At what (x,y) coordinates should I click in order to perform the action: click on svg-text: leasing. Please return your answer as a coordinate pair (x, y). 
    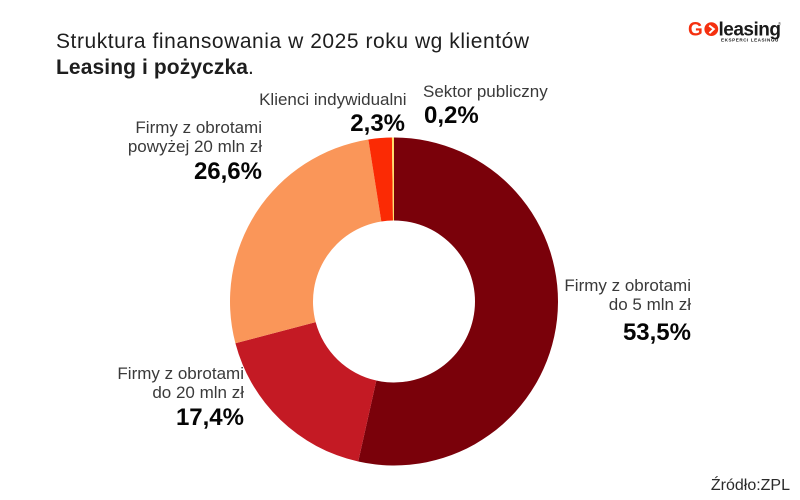
    Looking at the image, I should click on (750, 30).